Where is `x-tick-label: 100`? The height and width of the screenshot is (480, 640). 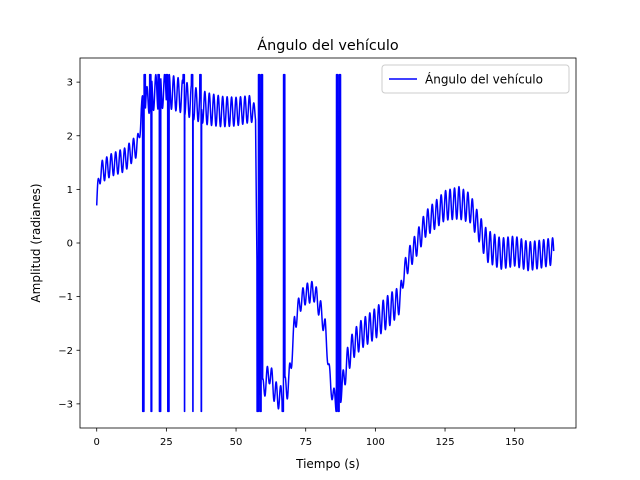 x-tick-label: 100 is located at coordinates (375, 442).